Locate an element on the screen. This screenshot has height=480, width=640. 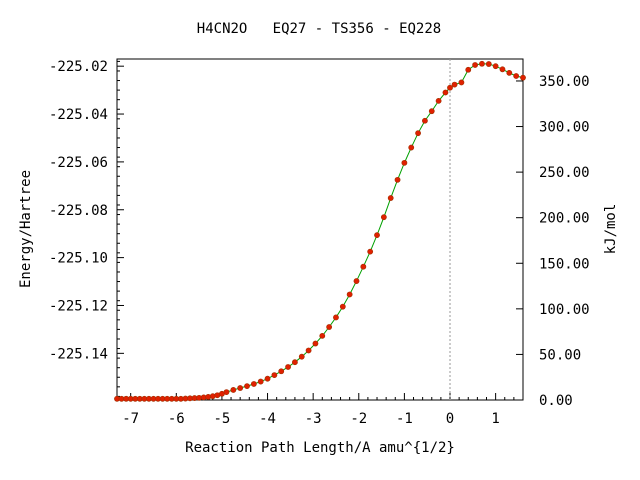
x-tick-label: 0 is located at coordinates (450, 419).